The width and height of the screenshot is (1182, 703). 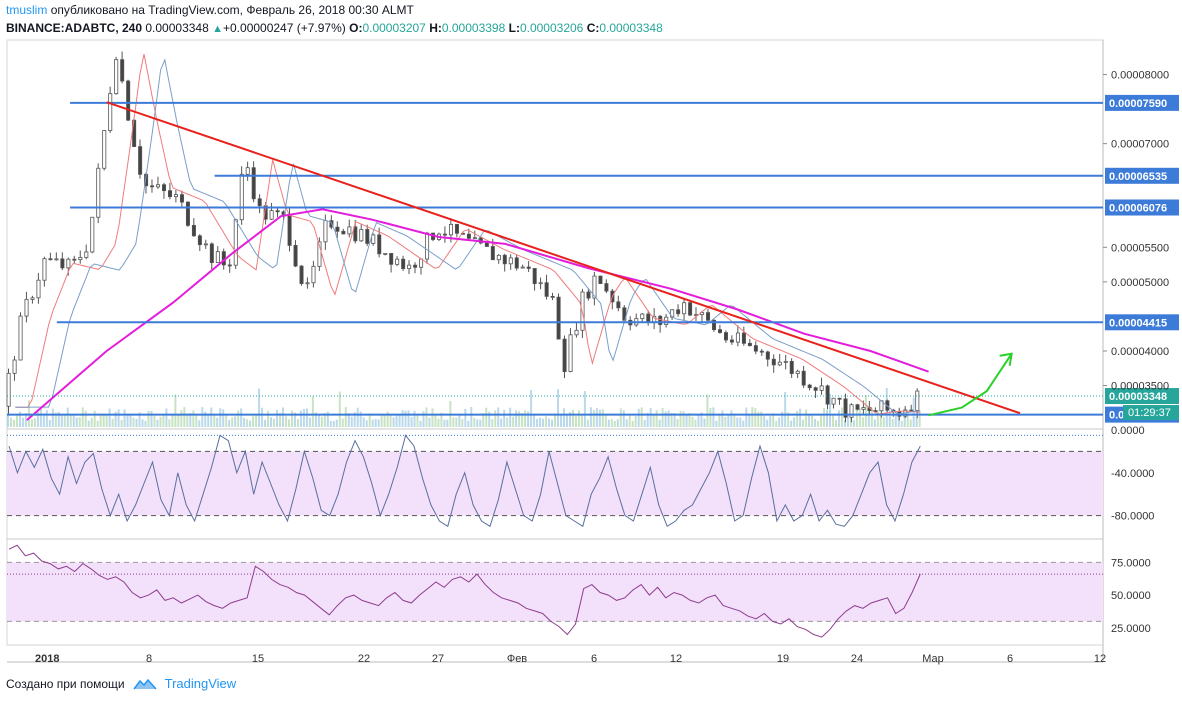 I want to click on level-price-label: 0.00006535, so click(x=1138, y=177).